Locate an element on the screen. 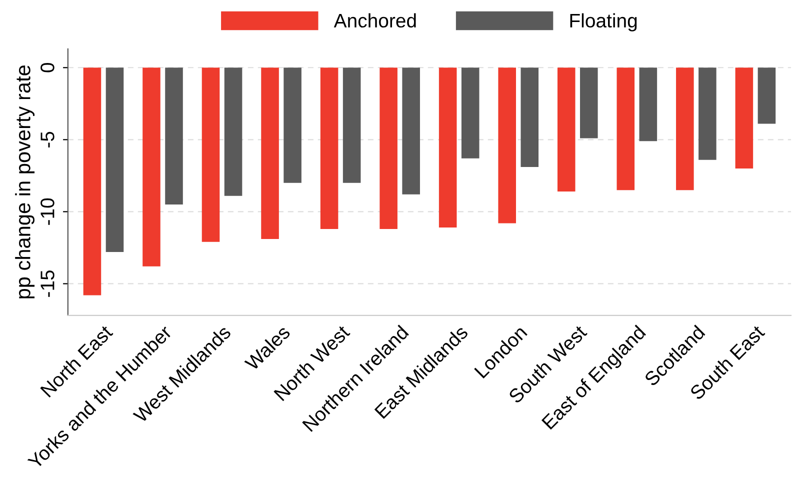 The height and width of the screenshot is (489, 799). y-tick-label: -15 is located at coordinates (47, 283).